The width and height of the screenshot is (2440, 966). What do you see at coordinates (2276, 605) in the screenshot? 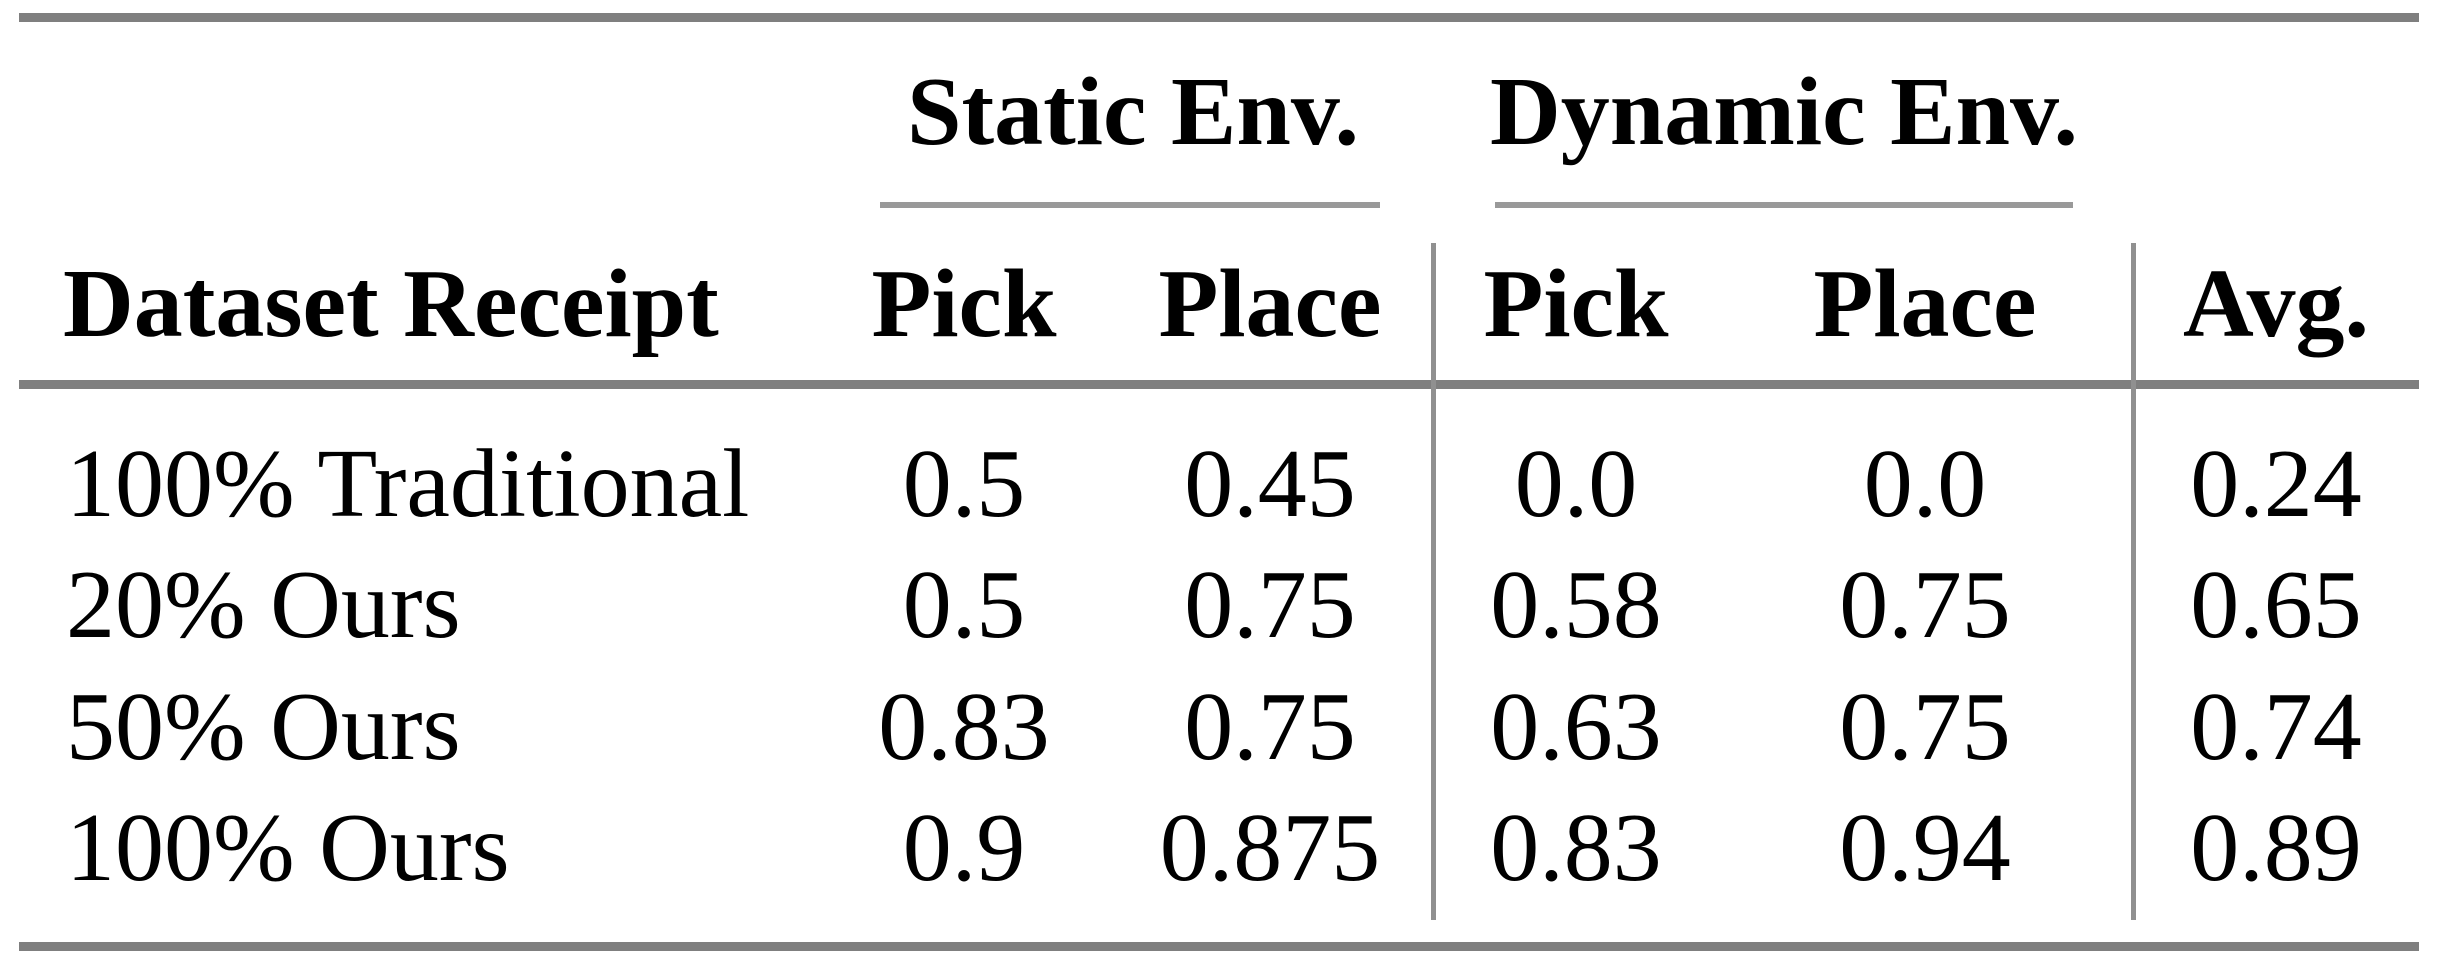
I see `cell-avg: 0.65` at bounding box center [2276, 605].